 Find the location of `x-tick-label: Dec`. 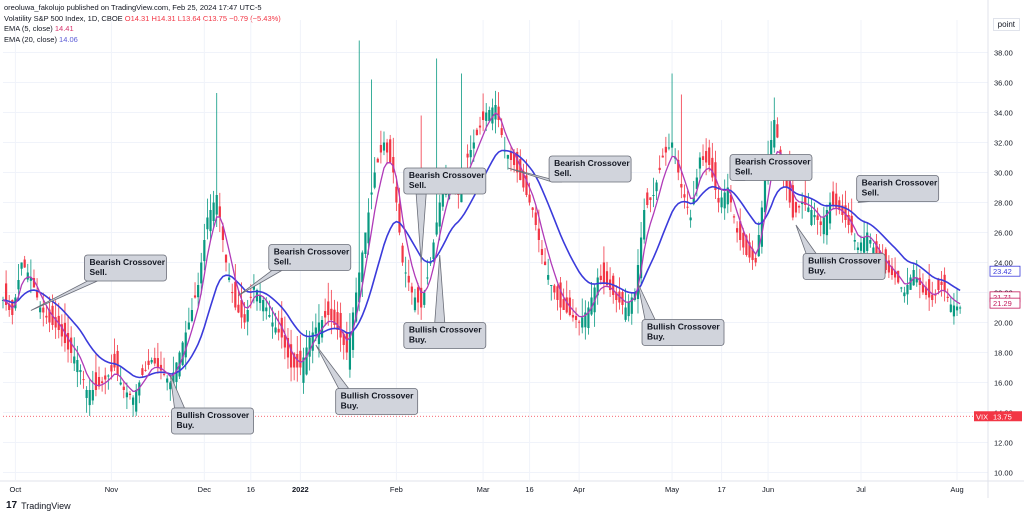

x-tick-label: Dec is located at coordinates (205, 489).